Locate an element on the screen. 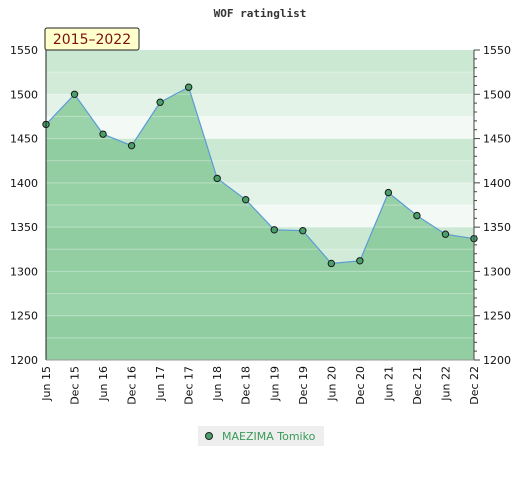 The height and width of the screenshot is (480, 520). x-tick-label: Jun 17 is located at coordinates (160, 384).